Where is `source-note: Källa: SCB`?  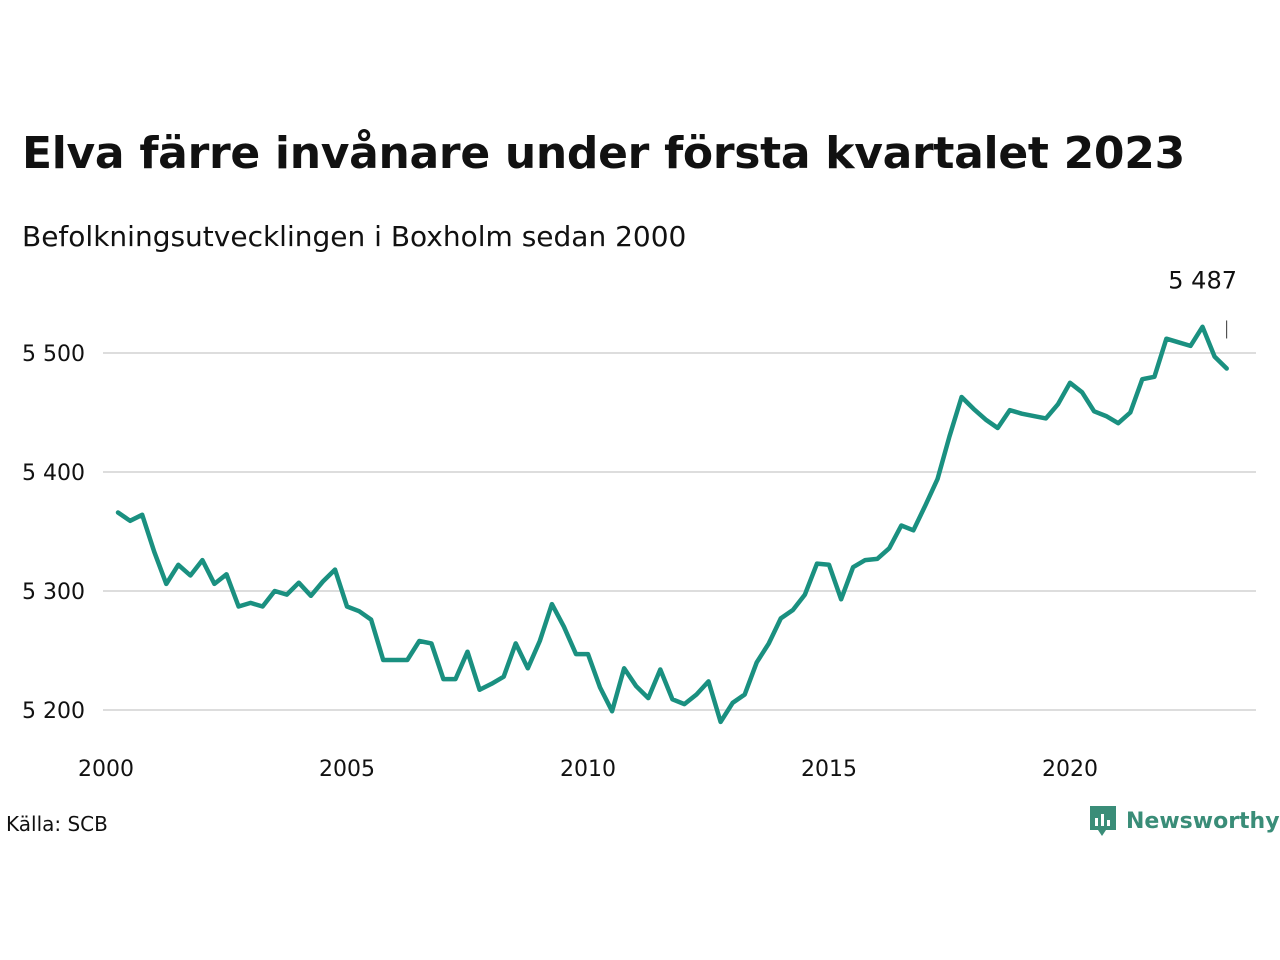
source-note: Källa: SCB is located at coordinates (57, 824).